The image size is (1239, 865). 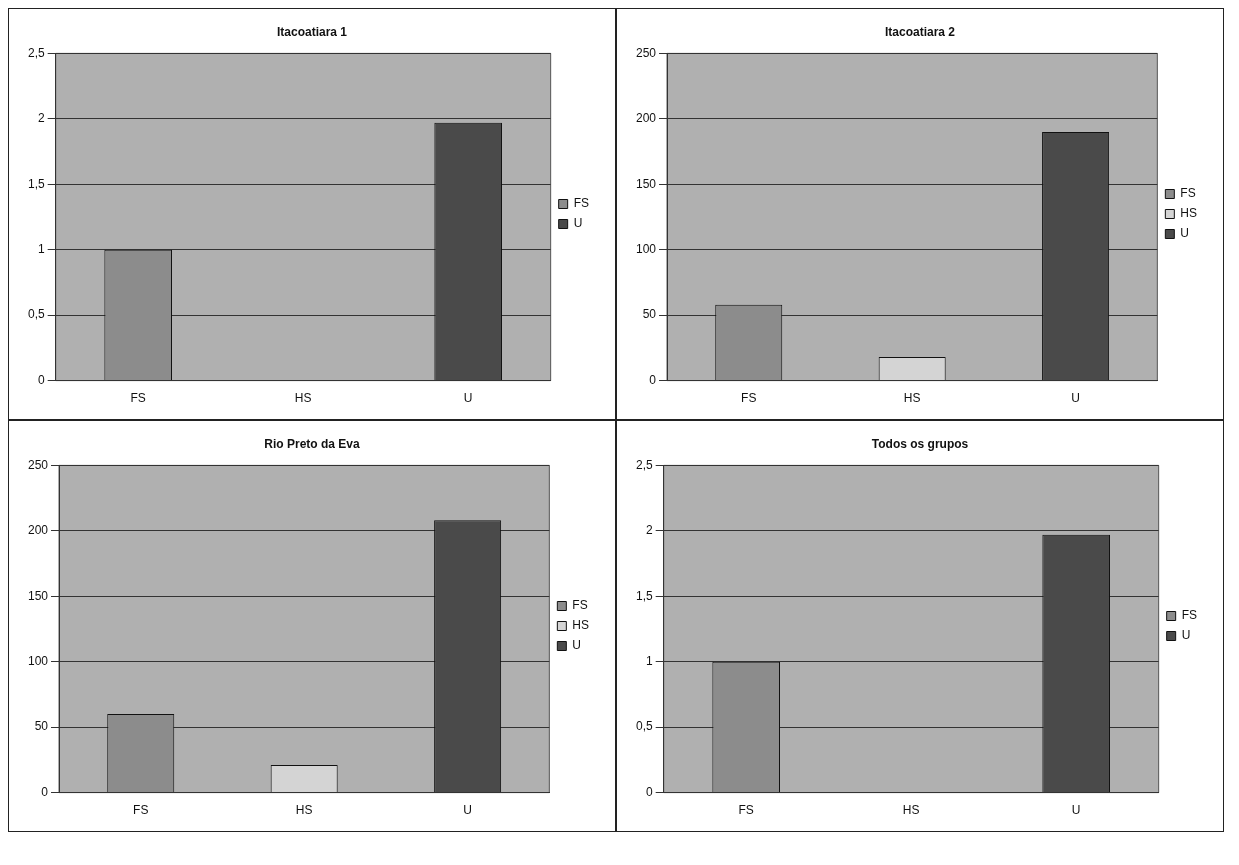 What do you see at coordinates (312, 443) in the screenshot?
I see `chart-title: Rio Preto da Eva` at bounding box center [312, 443].